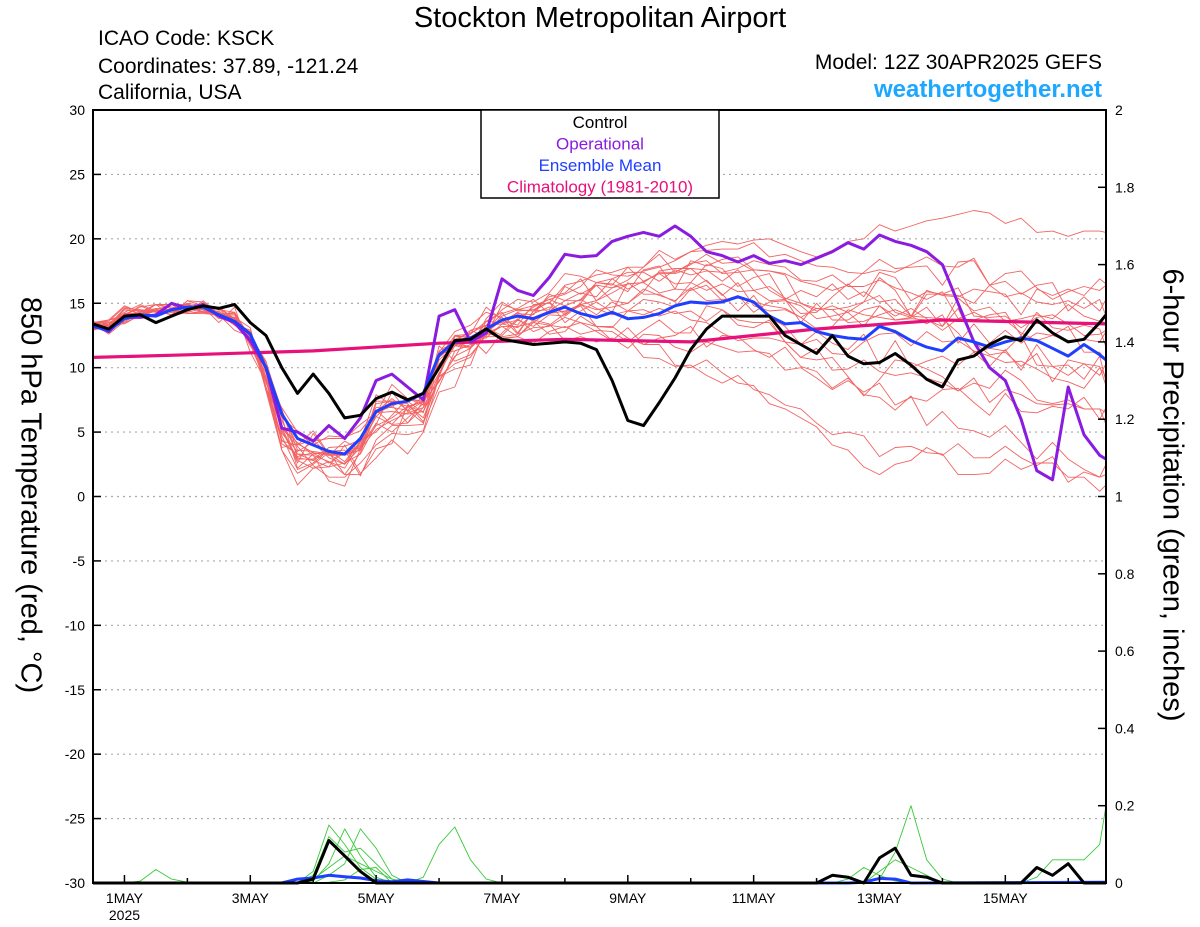 The image size is (1200, 927). Describe the element at coordinates (125, 898) in the screenshot. I see `x-tick-label: 1MAY` at that location.